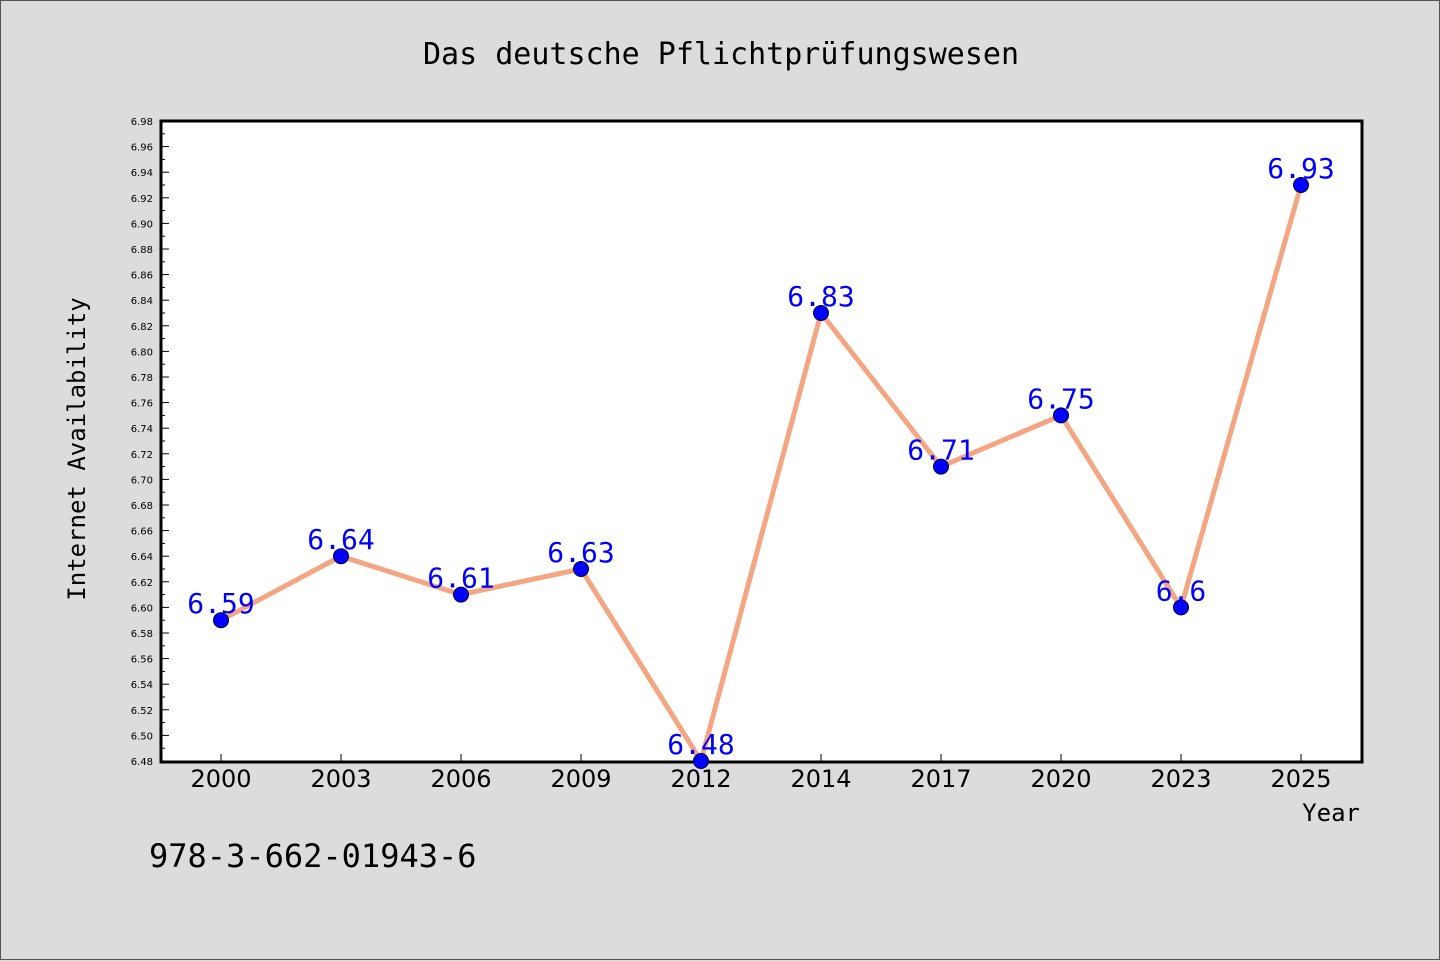  What do you see at coordinates (142, 455) in the screenshot?
I see `y-tick-label: 6.72` at bounding box center [142, 455].